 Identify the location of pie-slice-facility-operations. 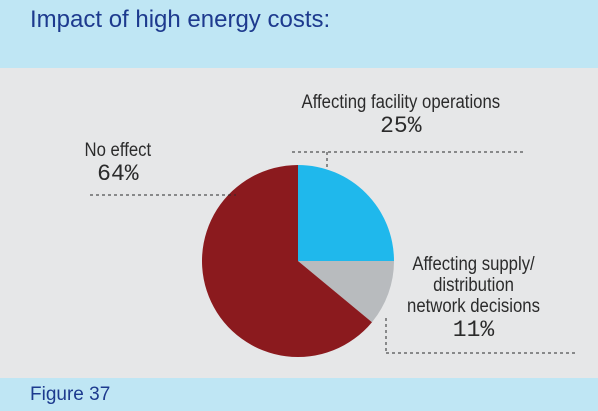
(346, 213).